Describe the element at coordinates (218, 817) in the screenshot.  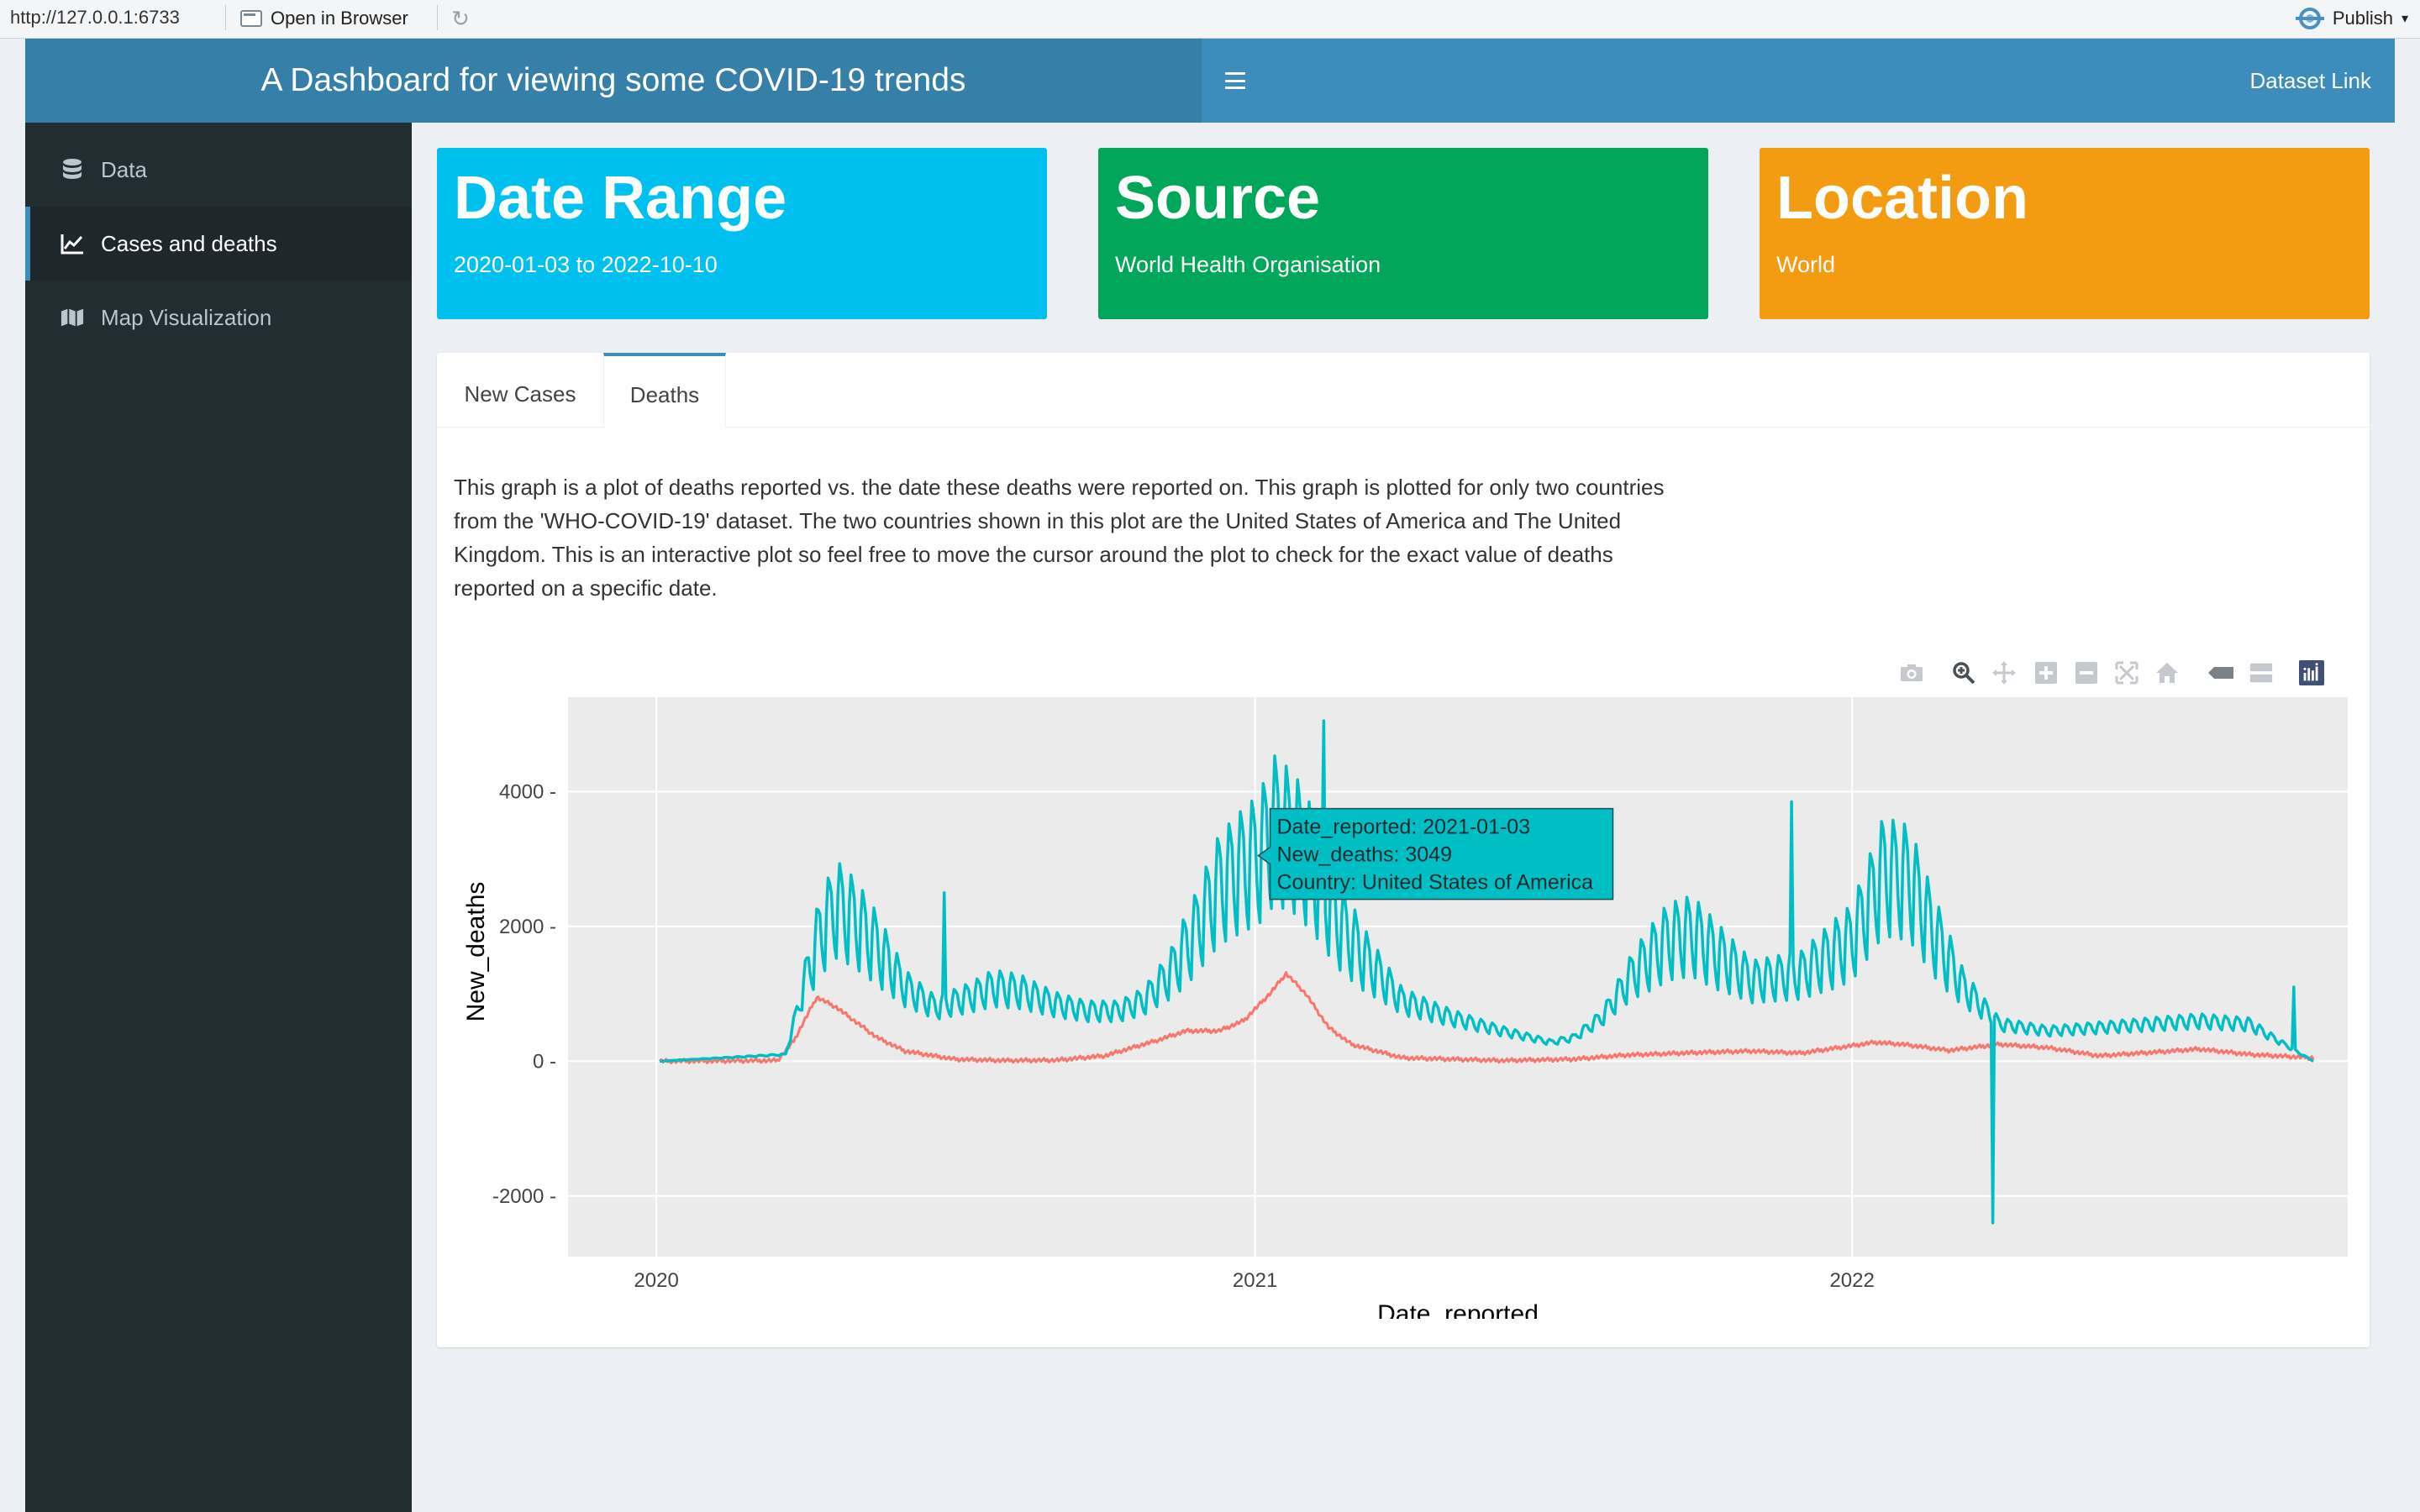
I see `sidebar: Data Cases and deaths Map Visualization` at that location.